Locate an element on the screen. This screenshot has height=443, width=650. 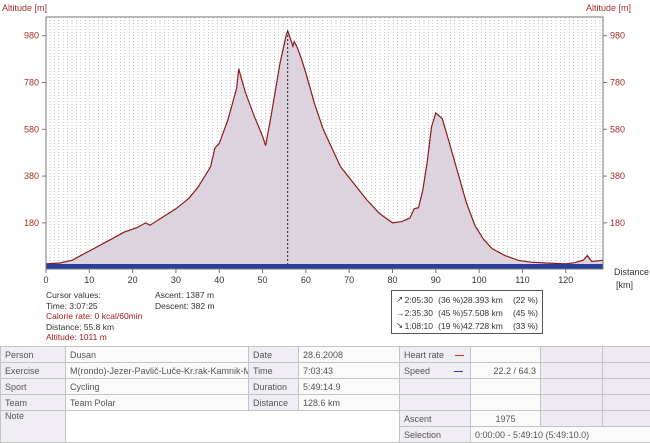
flat-arrow-icon: → is located at coordinates (400, 312).